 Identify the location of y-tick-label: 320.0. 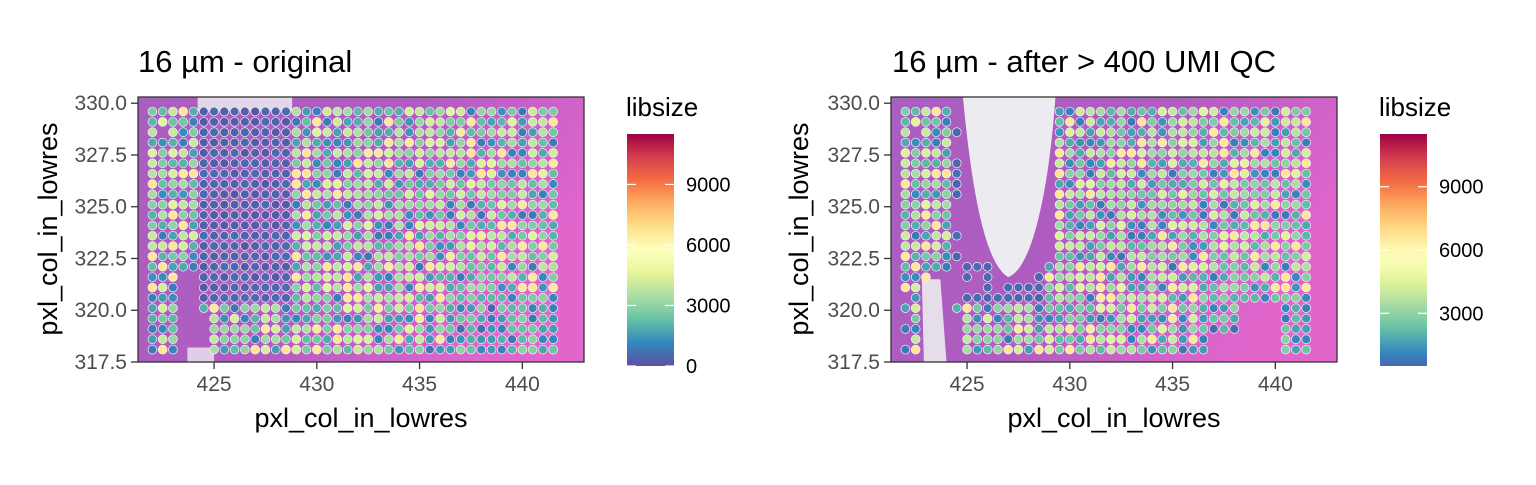
(853, 310).